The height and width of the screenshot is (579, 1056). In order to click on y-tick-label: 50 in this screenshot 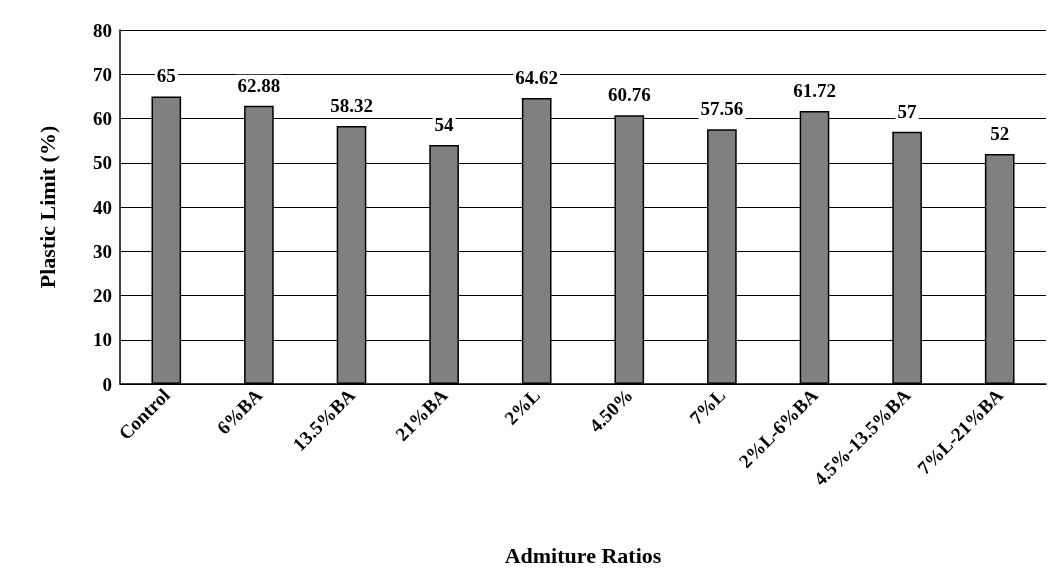, I will do `click(102, 163)`.